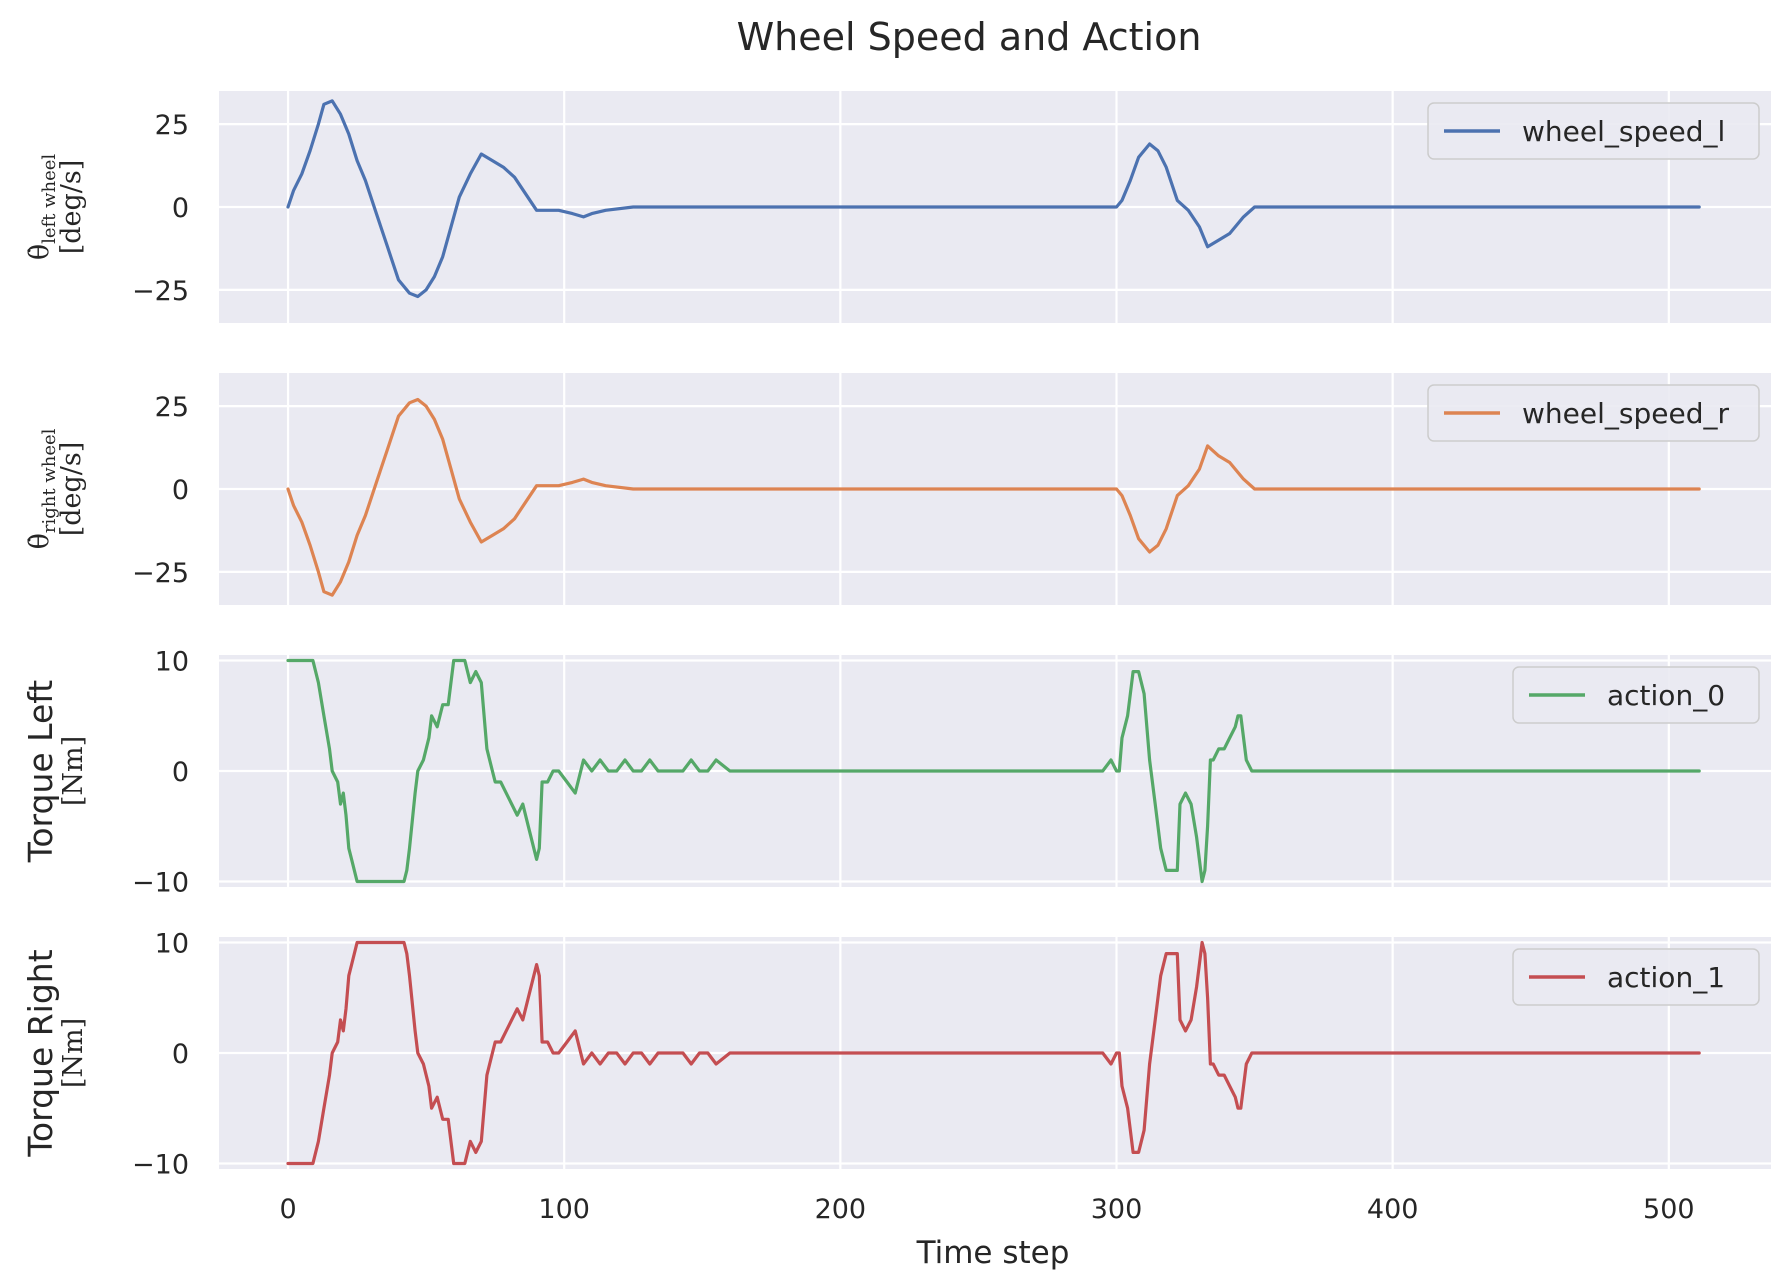  Describe the element at coordinates (42, 207) in the screenshot. I see `y-axis-label-symbol: θ̇left wheel` at that location.